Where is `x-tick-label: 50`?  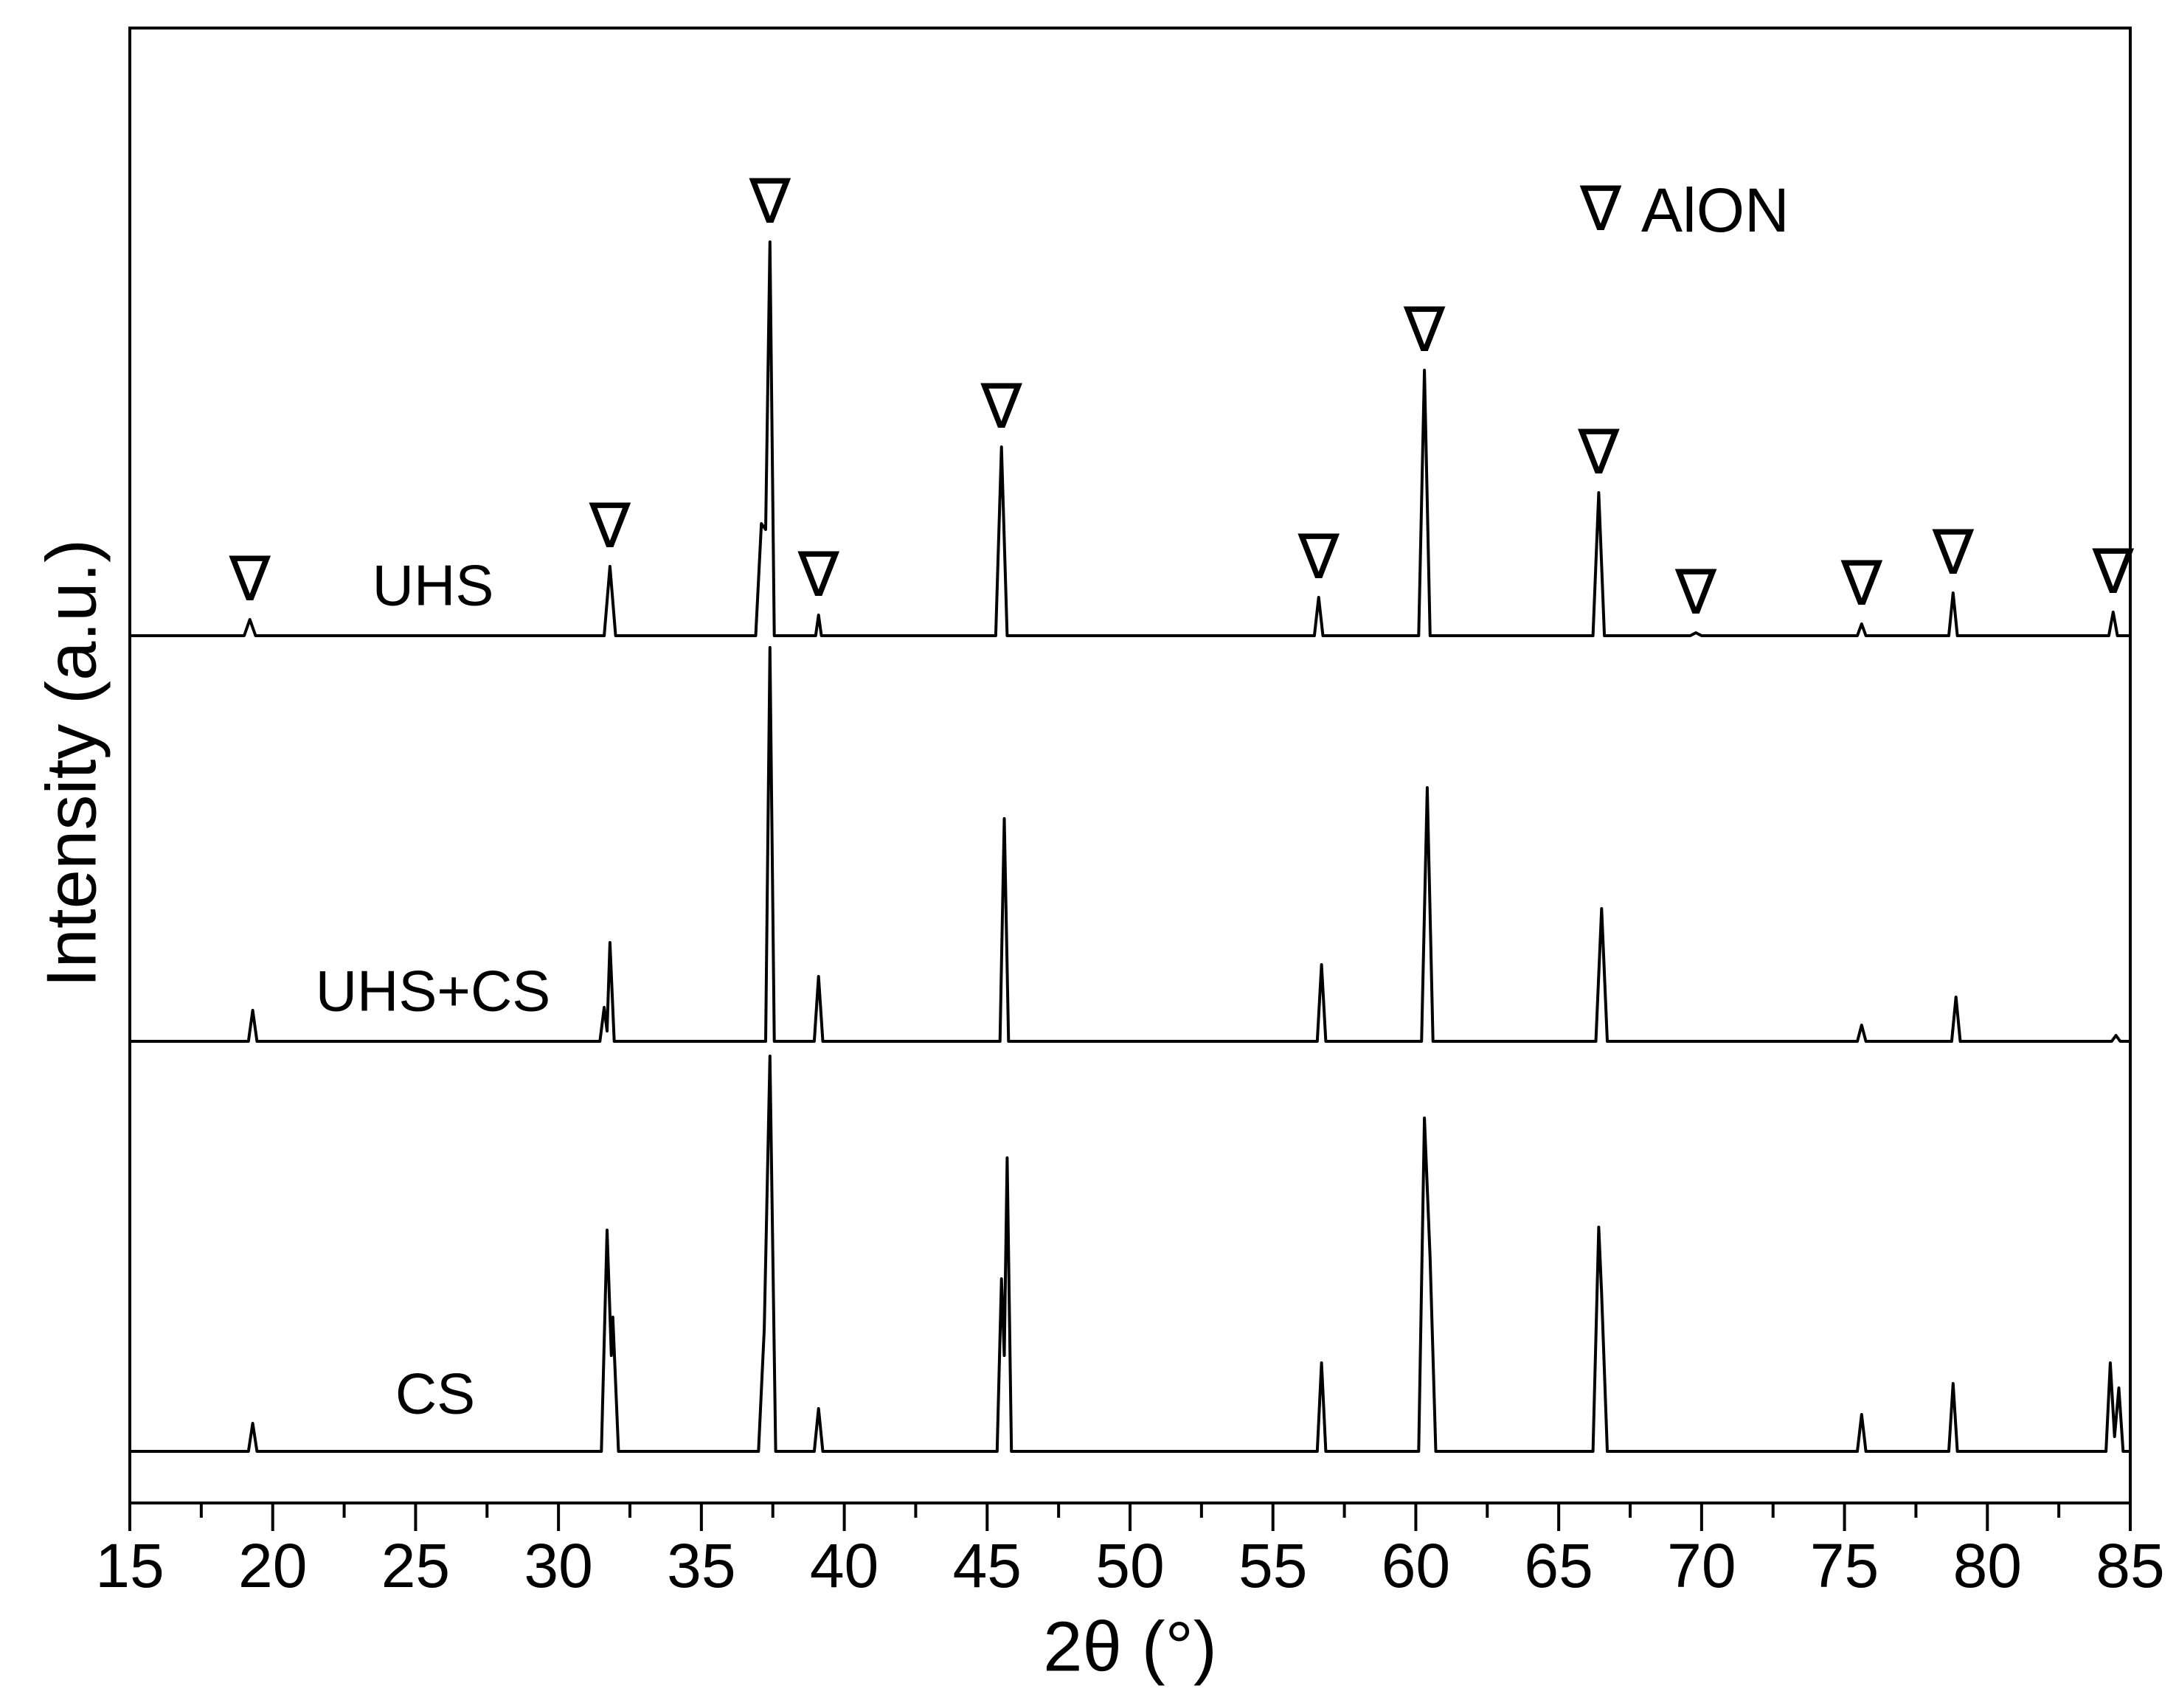
x-tick-label: 50 is located at coordinates (1129, 1565).